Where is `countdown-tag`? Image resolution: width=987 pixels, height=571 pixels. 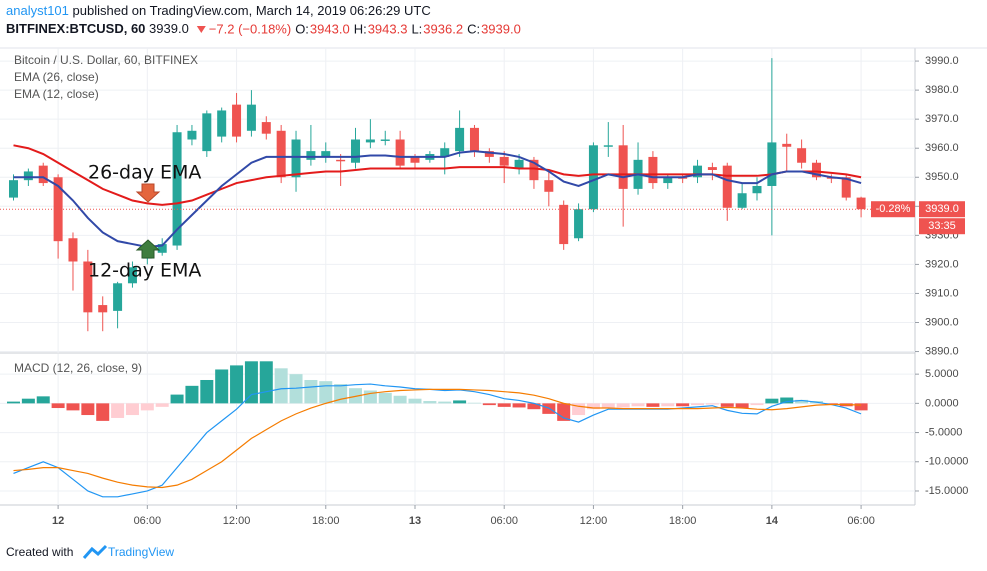
countdown-tag is located at coordinates (942, 226).